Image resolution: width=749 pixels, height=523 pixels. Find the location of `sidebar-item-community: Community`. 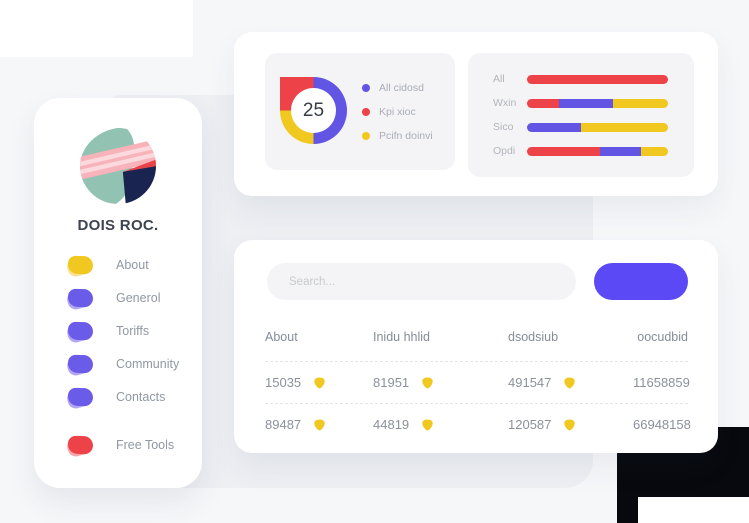

sidebar-item-community: Community is located at coordinates (135, 363).